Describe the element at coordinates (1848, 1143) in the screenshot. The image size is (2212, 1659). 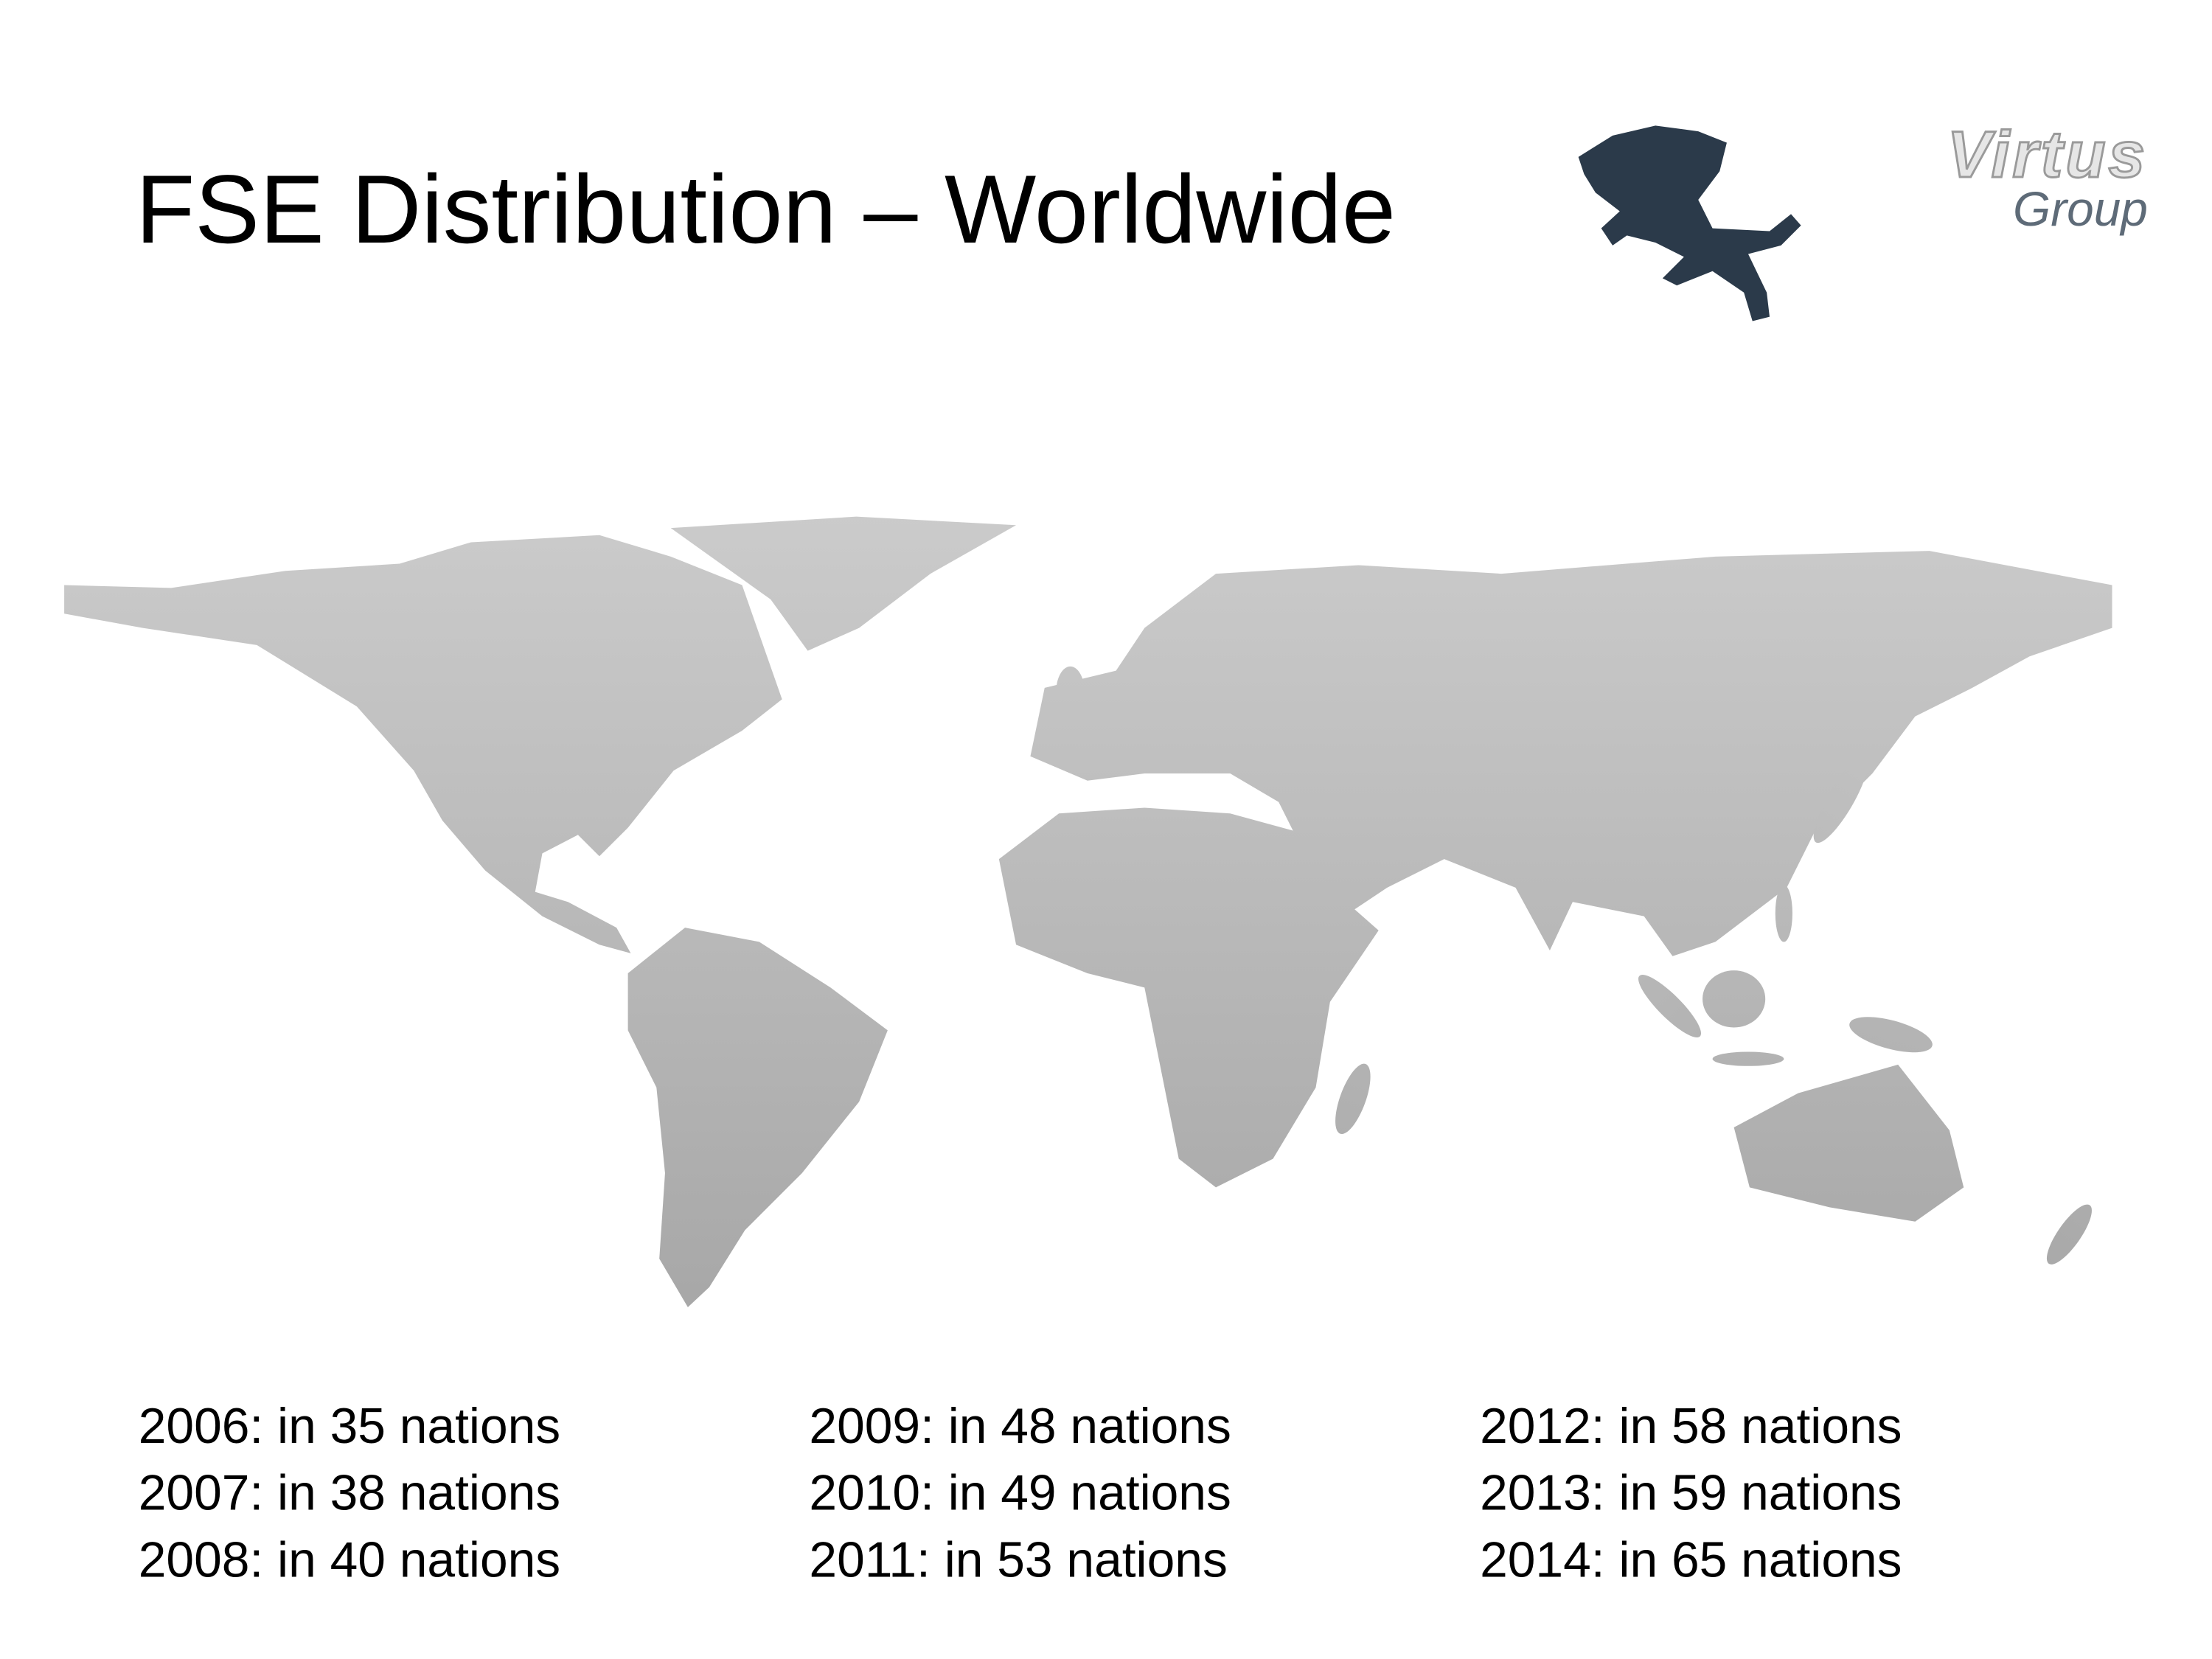
I see `australia` at that location.